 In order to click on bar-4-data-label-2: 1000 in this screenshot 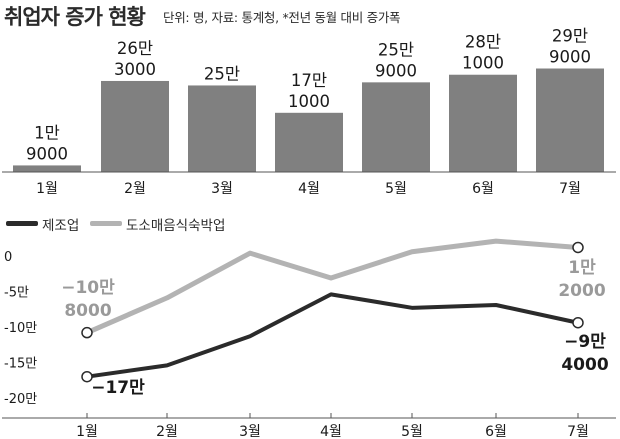, I will do `click(309, 101)`.